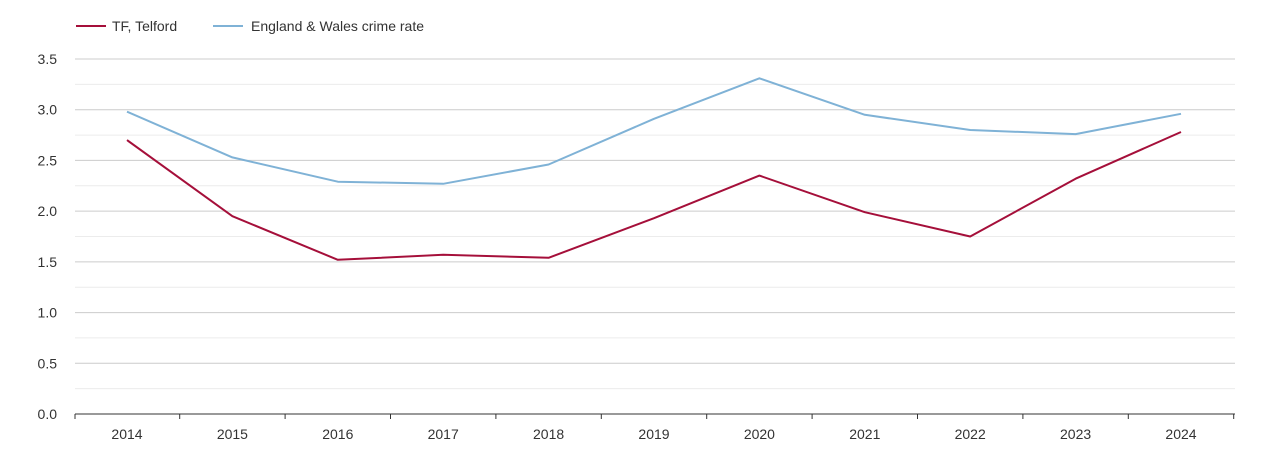 This screenshot has height=450, width=1270. Describe the element at coordinates (864, 434) in the screenshot. I see `x-tick-label: 2021` at that location.